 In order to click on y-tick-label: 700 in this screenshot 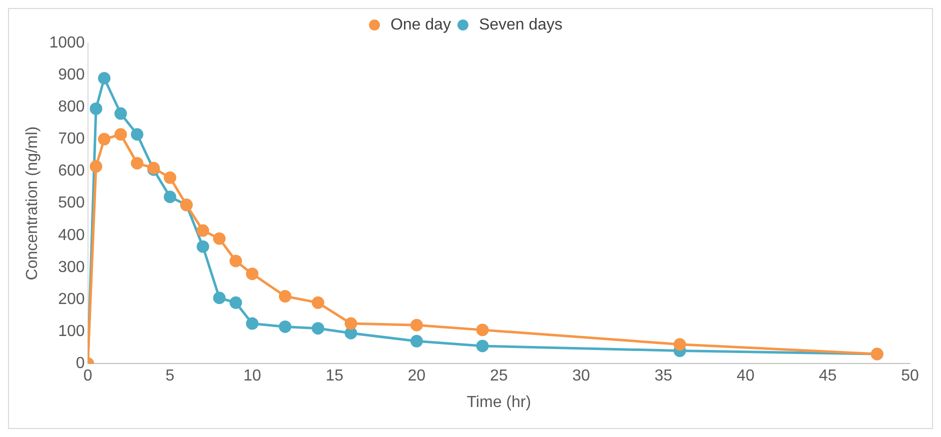, I will do `click(71, 139)`.